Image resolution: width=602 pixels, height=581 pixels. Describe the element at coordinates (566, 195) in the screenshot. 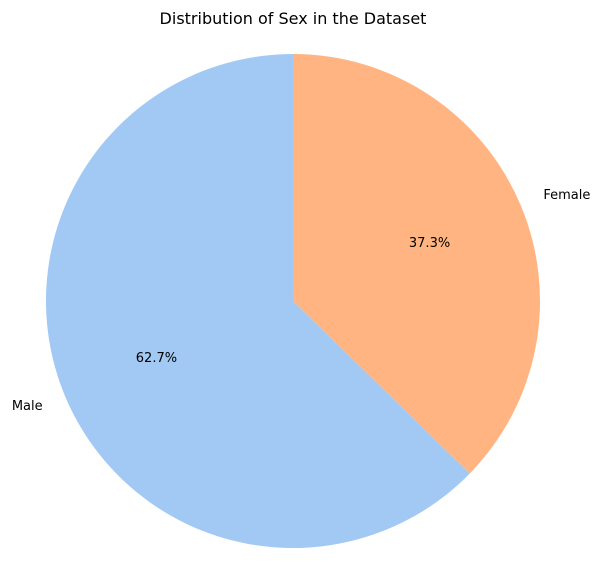

I see `slice-label-female: Female` at that location.